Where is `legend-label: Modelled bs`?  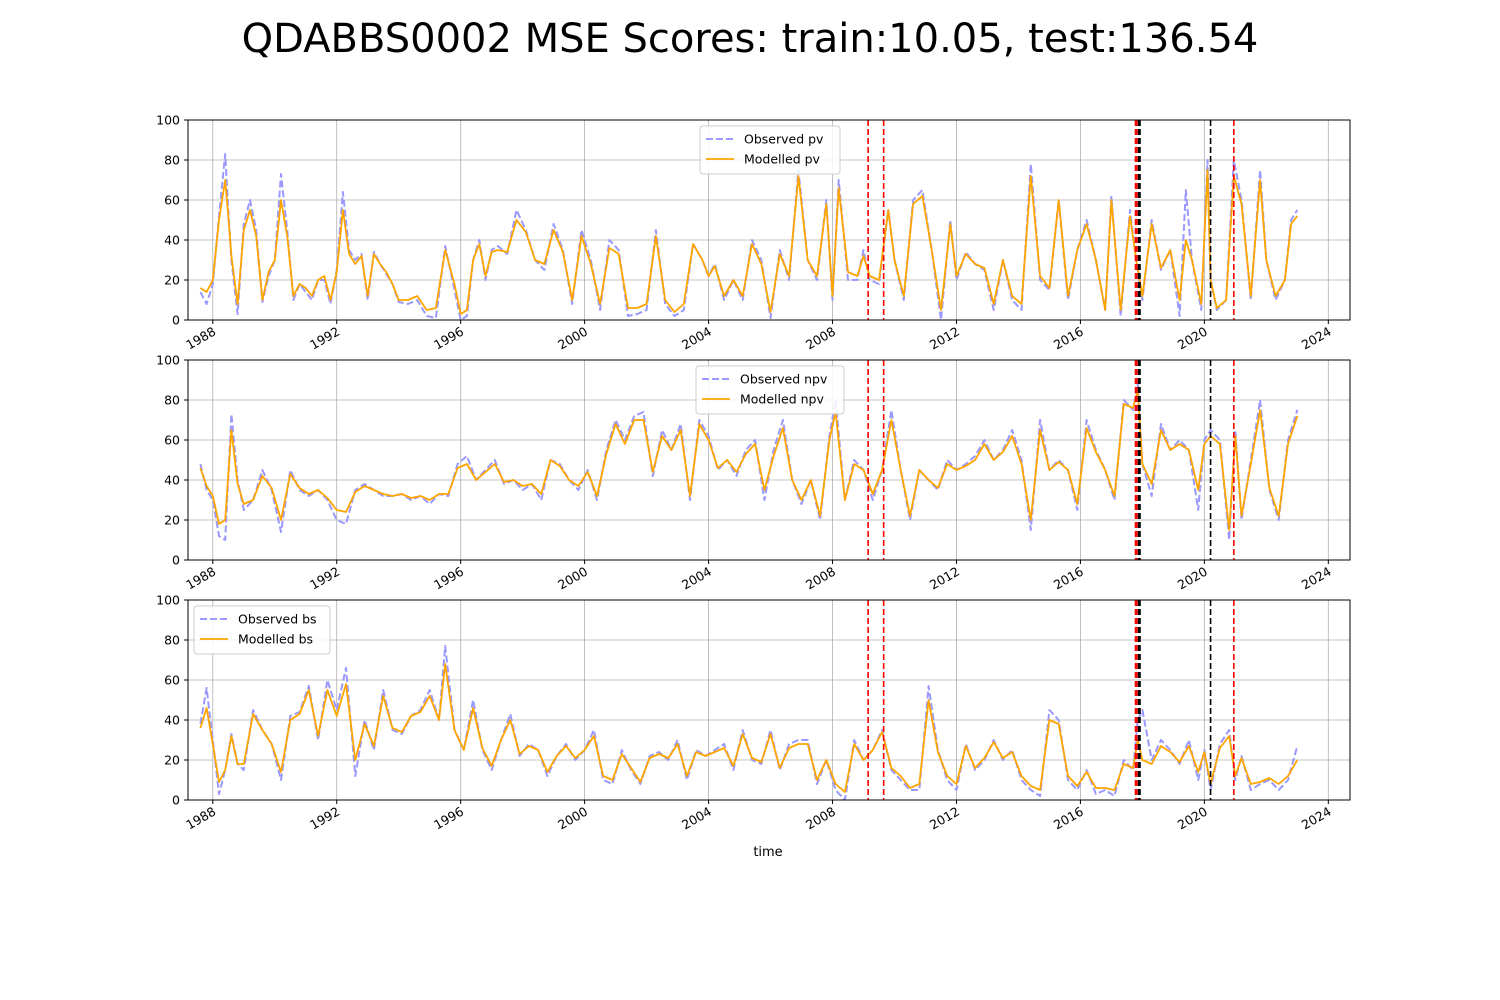 legend-label: Modelled bs is located at coordinates (275, 639).